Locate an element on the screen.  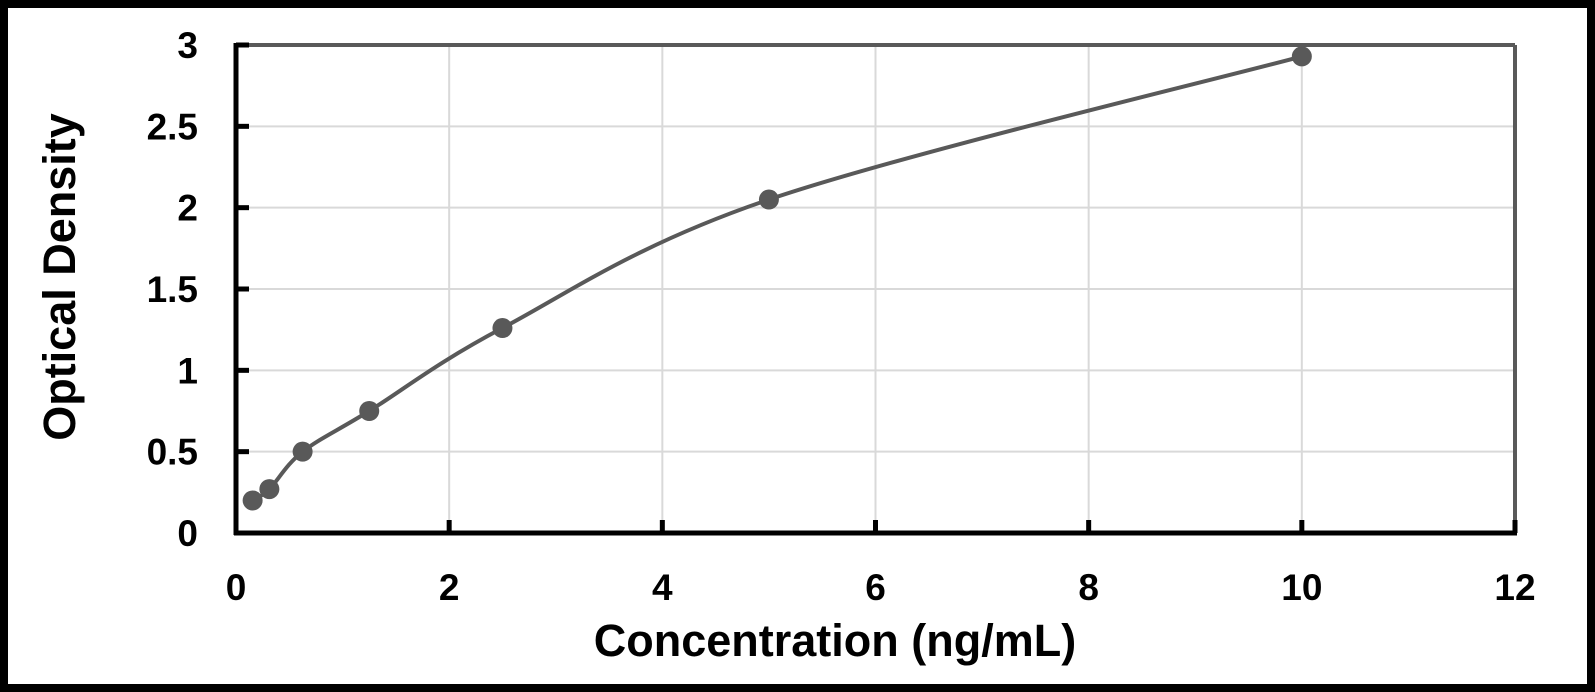
y-tick-label: 2 is located at coordinates (187, 208).